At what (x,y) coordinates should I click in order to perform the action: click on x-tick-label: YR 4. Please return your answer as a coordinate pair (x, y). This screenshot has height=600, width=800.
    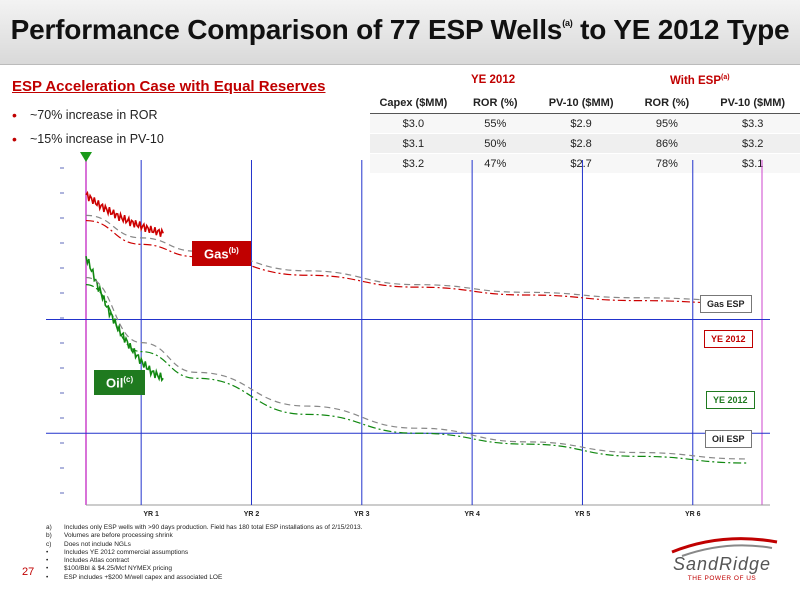
    Looking at the image, I should click on (472, 514).